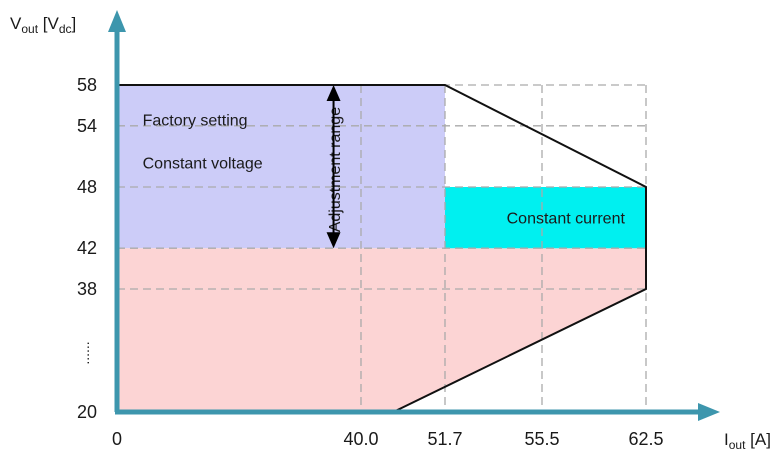 This screenshot has height=456, width=783. Describe the element at coordinates (87, 187) in the screenshot. I see `y-tick-label: 48` at that location.